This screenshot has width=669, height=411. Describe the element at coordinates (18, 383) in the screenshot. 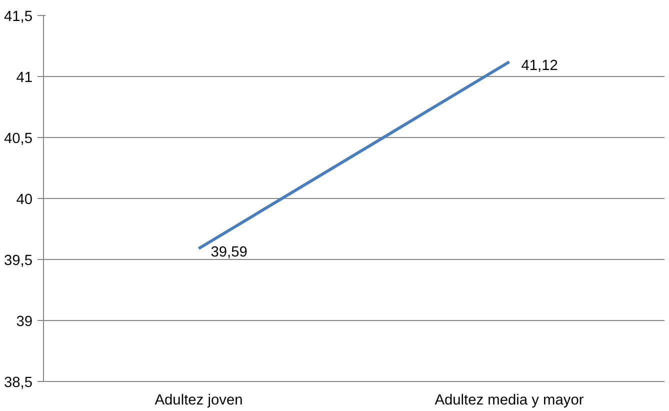

I see `y-tick-label: 38,5` at that location.